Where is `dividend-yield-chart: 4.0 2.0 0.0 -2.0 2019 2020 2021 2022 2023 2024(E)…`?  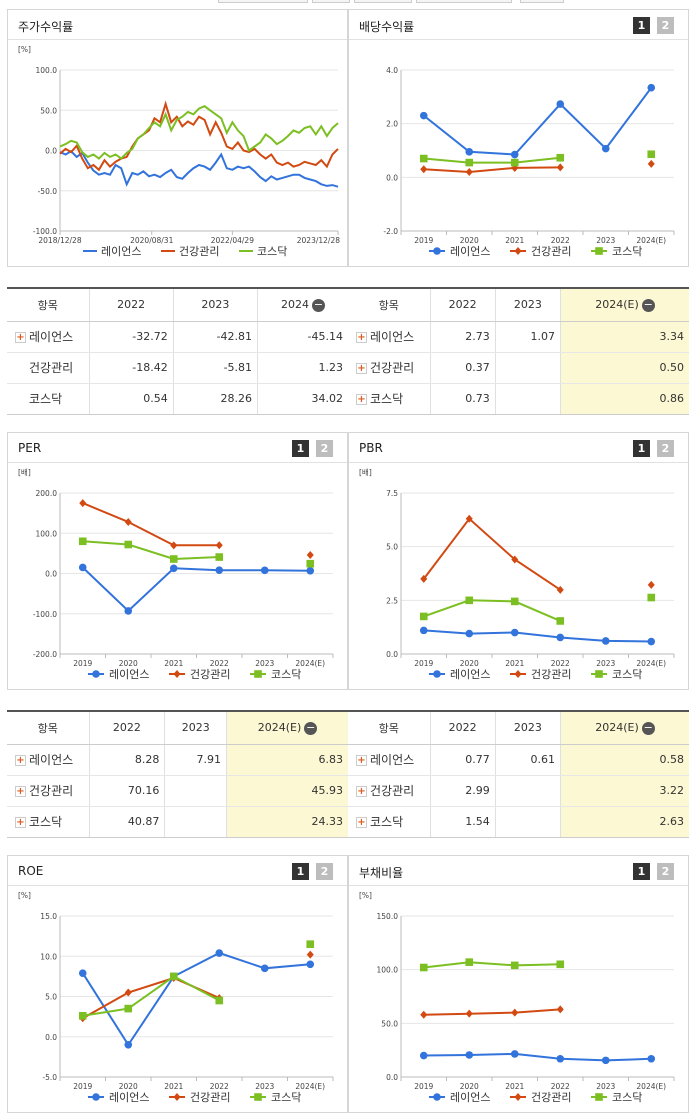 dividend-yield-chart: 4.0 2.0 0.0 -2.0 2019 2020 2021 2022 2023 2024(E)… is located at coordinates (529, 162).